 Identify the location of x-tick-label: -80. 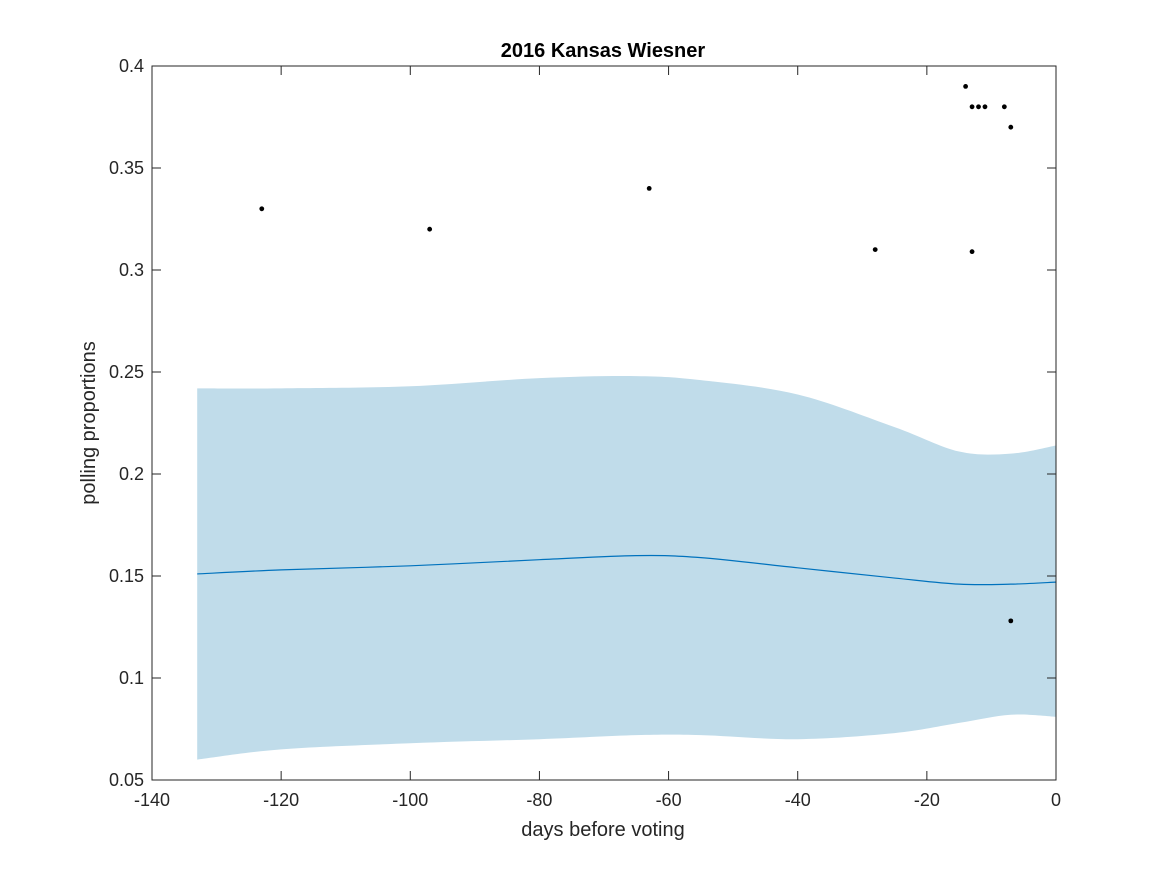
(539, 800).